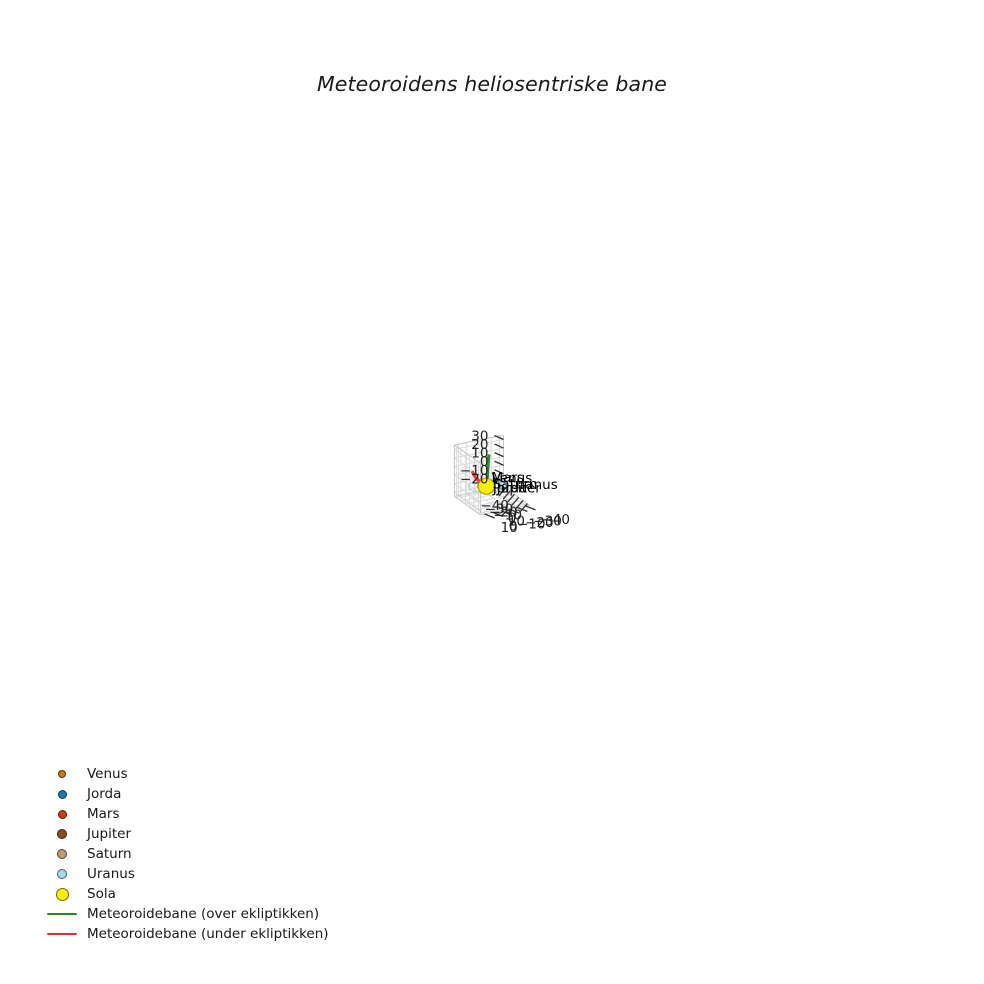 The image size is (984, 984). What do you see at coordinates (62, 934) in the screenshot?
I see `legend-marker-bane-under` at bounding box center [62, 934].